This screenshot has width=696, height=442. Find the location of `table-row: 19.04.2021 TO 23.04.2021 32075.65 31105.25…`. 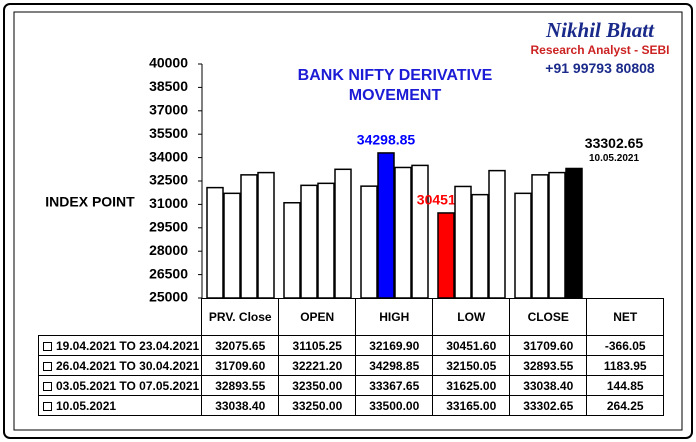

table-row: 19.04.2021 TO 23.04.2021 32075.65 31105.25… is located at coordinates (351, 345).